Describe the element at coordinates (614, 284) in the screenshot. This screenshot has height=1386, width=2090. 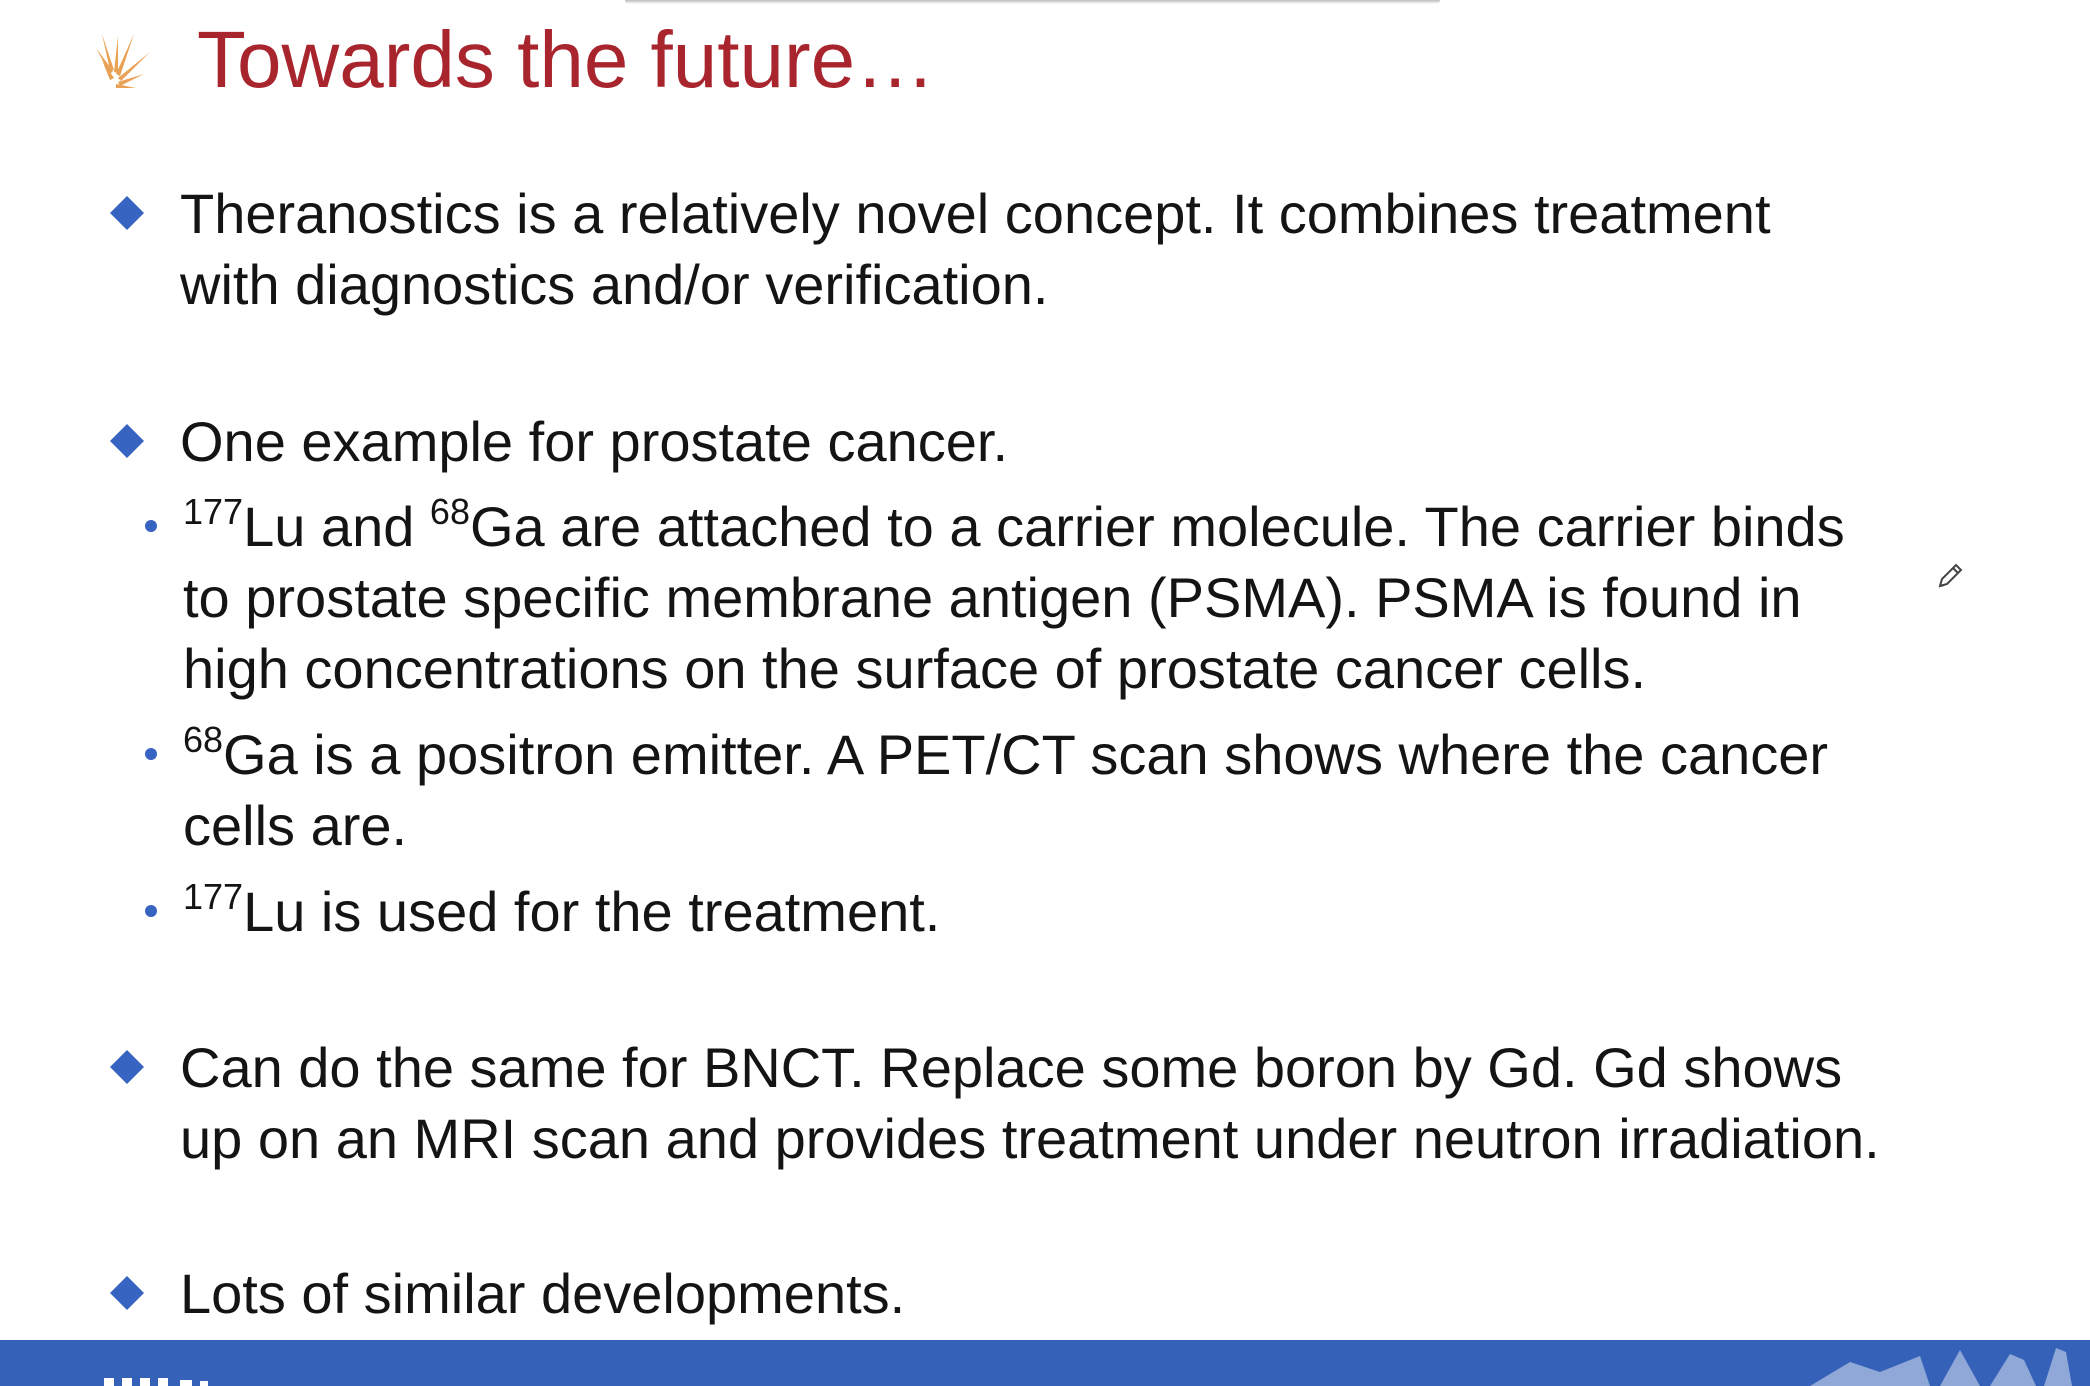
I see `bullet-1-line-2: with diagnostics and/or verification.` at that location.